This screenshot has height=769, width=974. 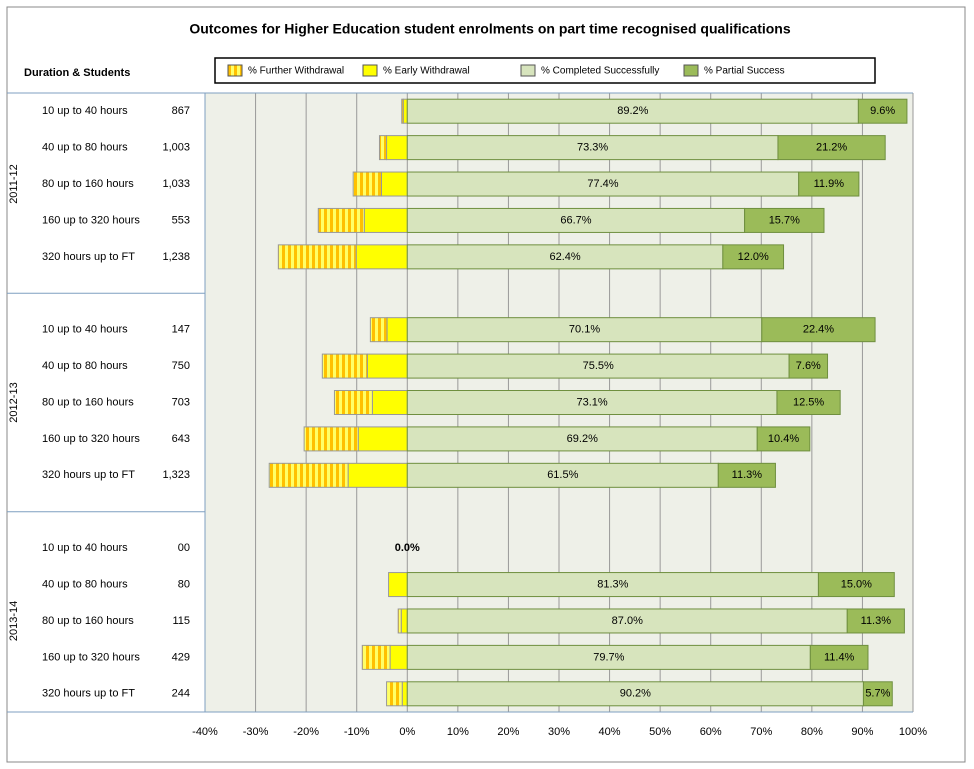 What do you see at coordinates (829, 184) in the screenshot?
I see `data-label: 11.9%` at bounding box center [829, 184].